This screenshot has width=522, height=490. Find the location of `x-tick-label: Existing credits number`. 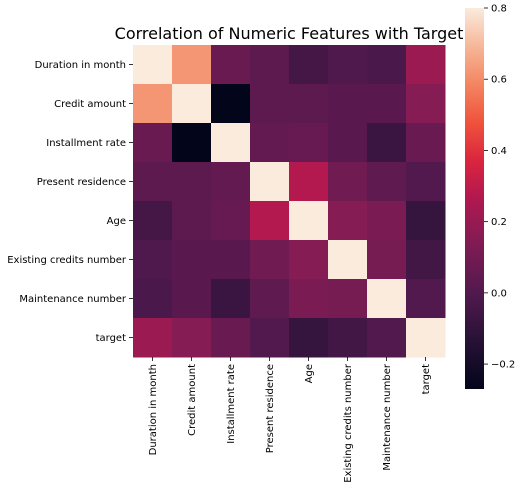

x-tick-label: Existing credits number is located at coordinates (348, 423).